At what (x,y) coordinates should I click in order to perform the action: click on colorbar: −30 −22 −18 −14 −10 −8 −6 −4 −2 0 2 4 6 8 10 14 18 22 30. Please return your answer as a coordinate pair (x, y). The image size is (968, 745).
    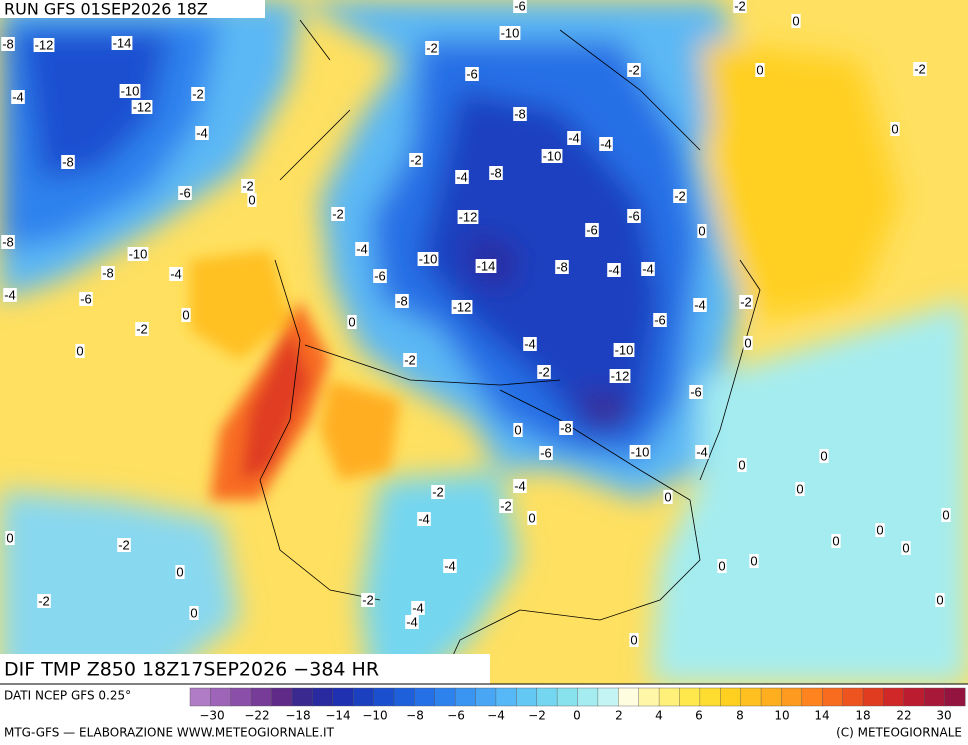
    Looking at the image, I should click on (577, 705).